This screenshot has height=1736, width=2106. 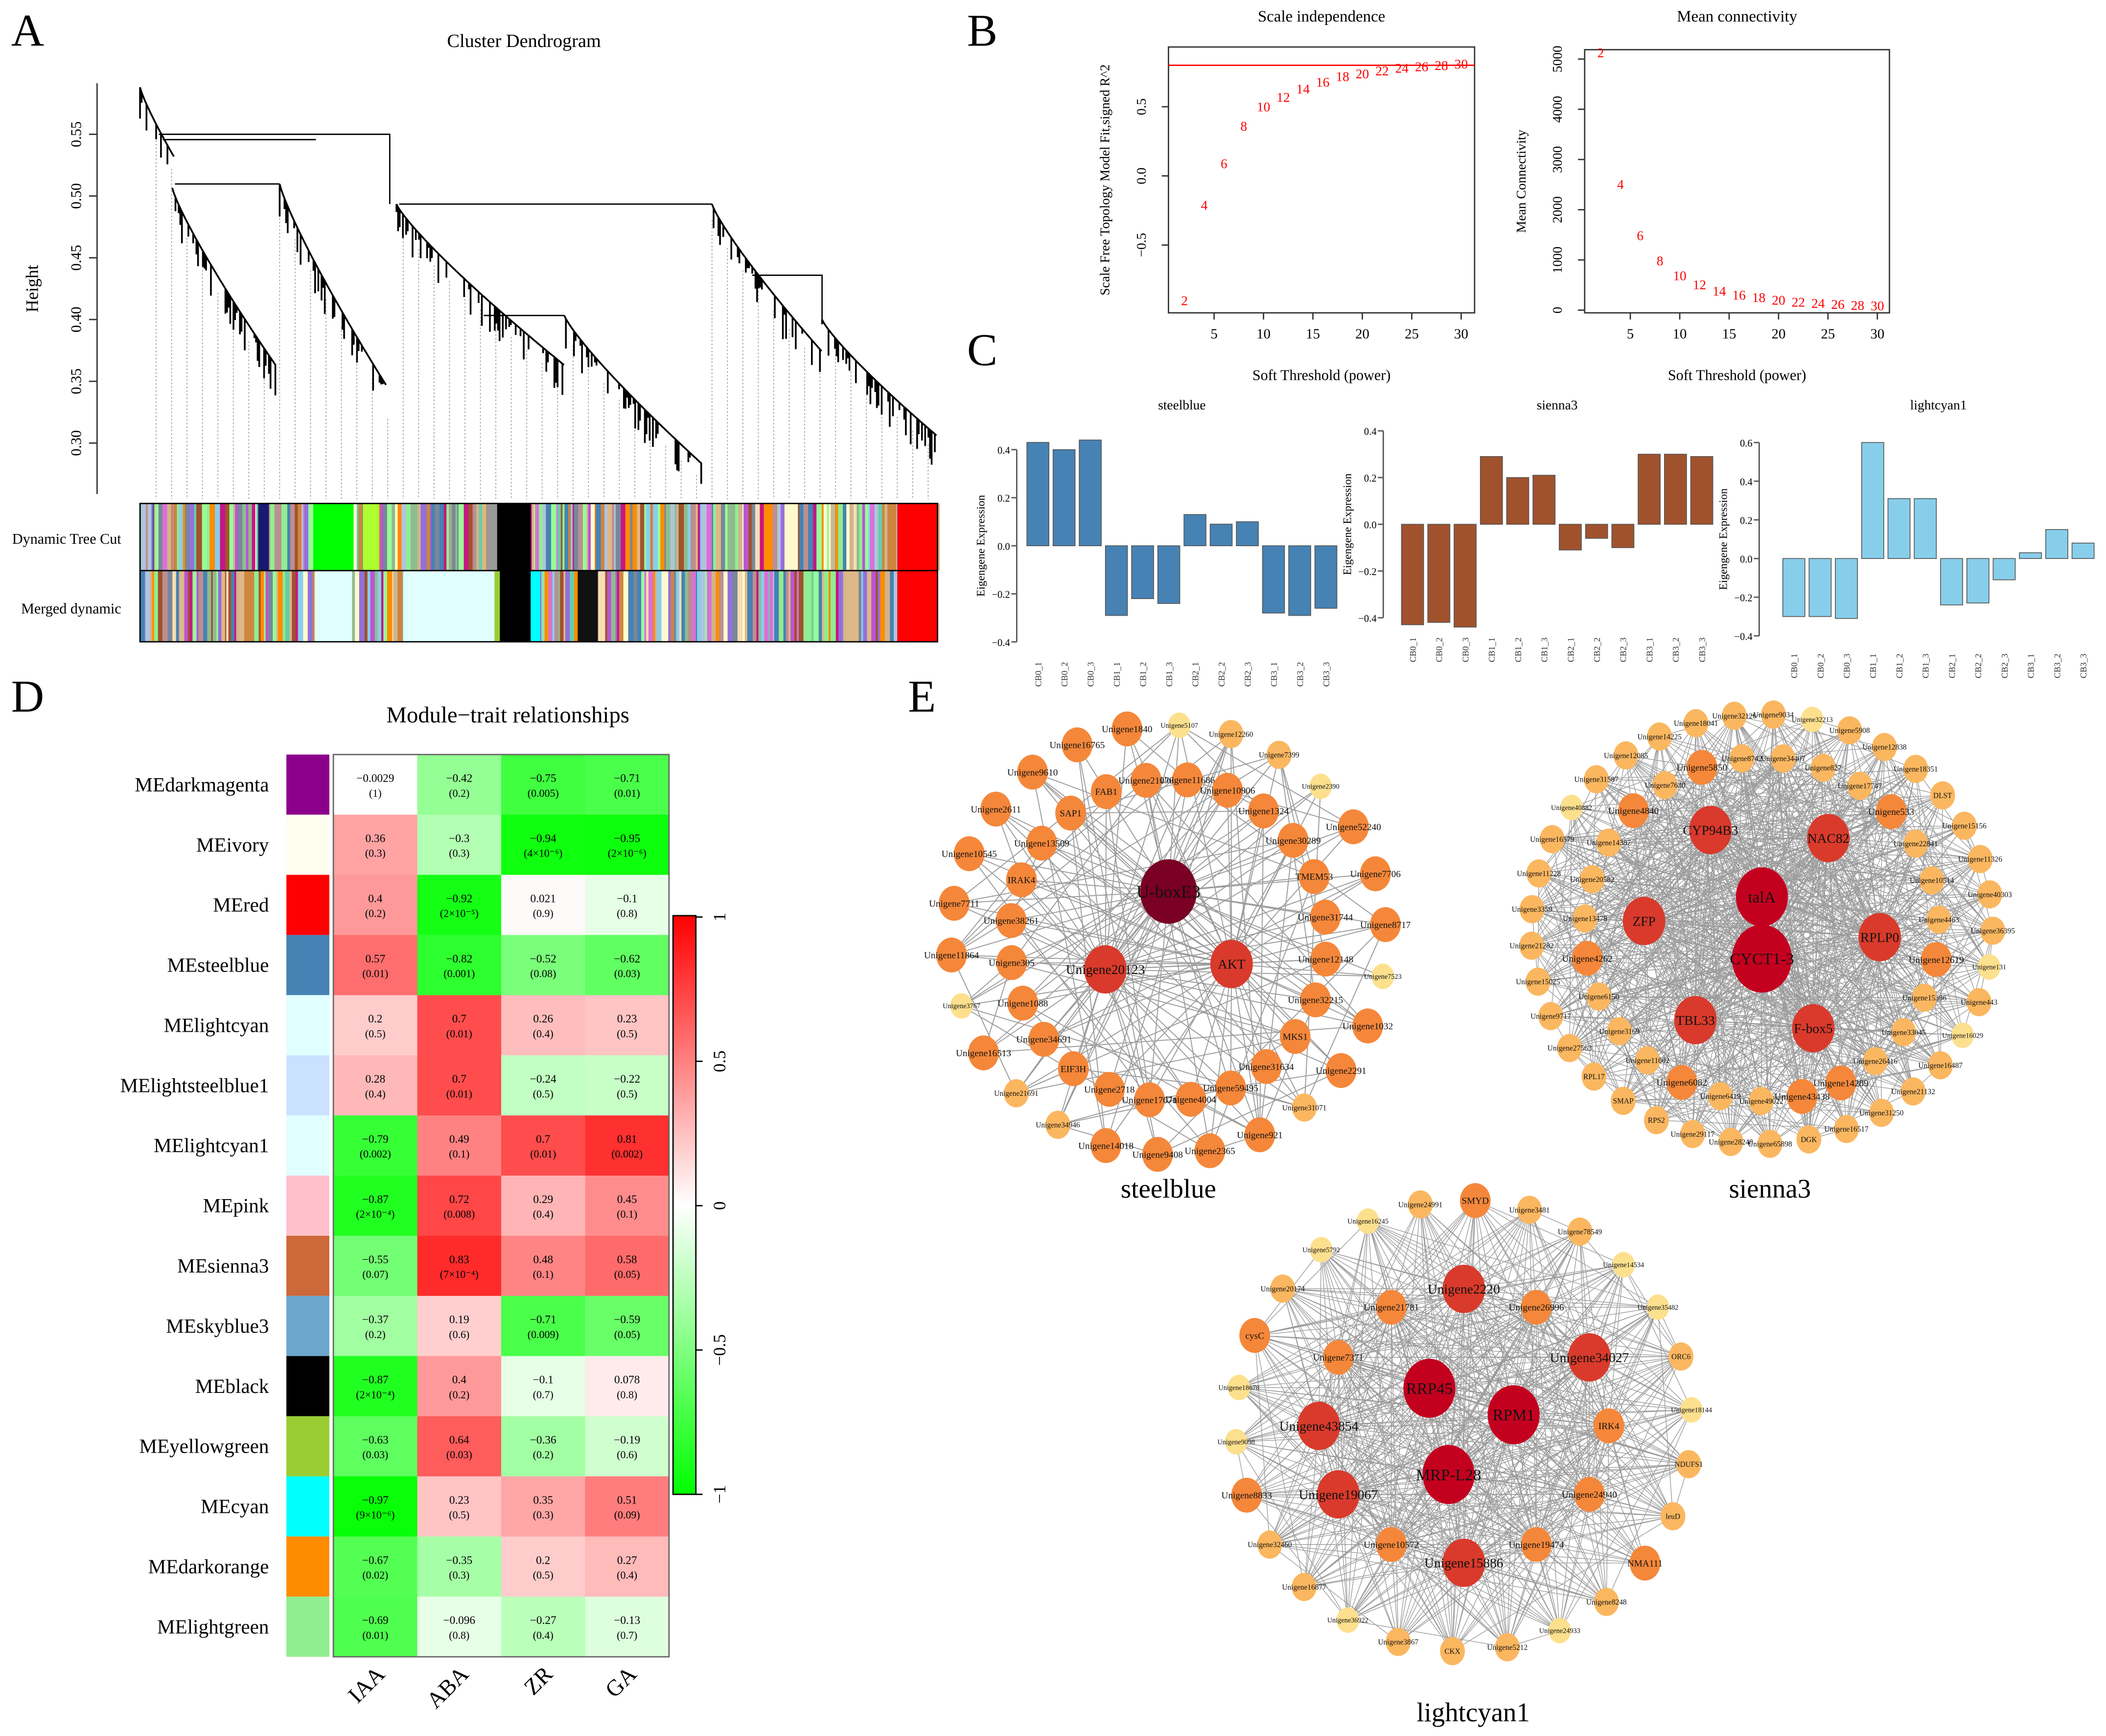 I want to click on gene-node: RRP45, so click(x=1429, y=1388).